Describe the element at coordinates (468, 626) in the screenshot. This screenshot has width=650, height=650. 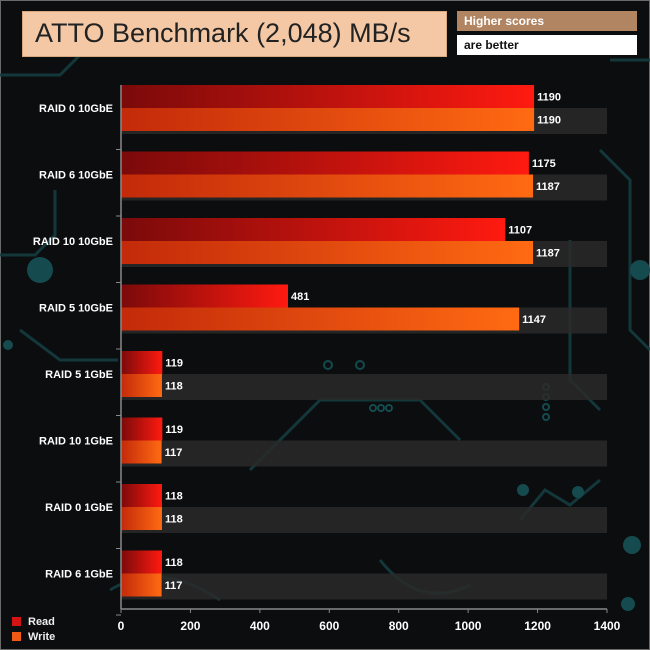
I see `x-tick-label-1000: 1000` at that location.